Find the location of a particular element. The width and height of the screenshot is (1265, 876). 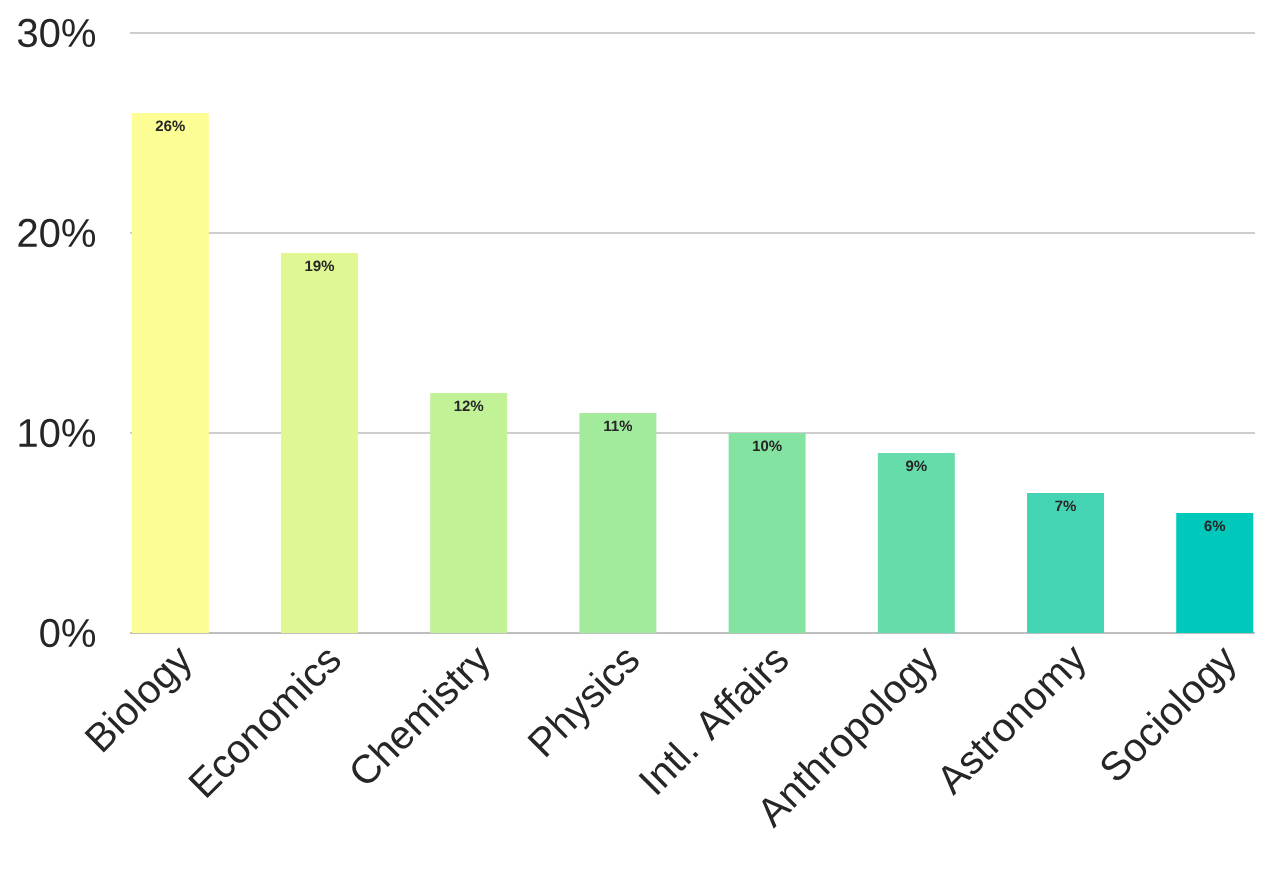

data-label: 9% is located at coordinates (916, 466).